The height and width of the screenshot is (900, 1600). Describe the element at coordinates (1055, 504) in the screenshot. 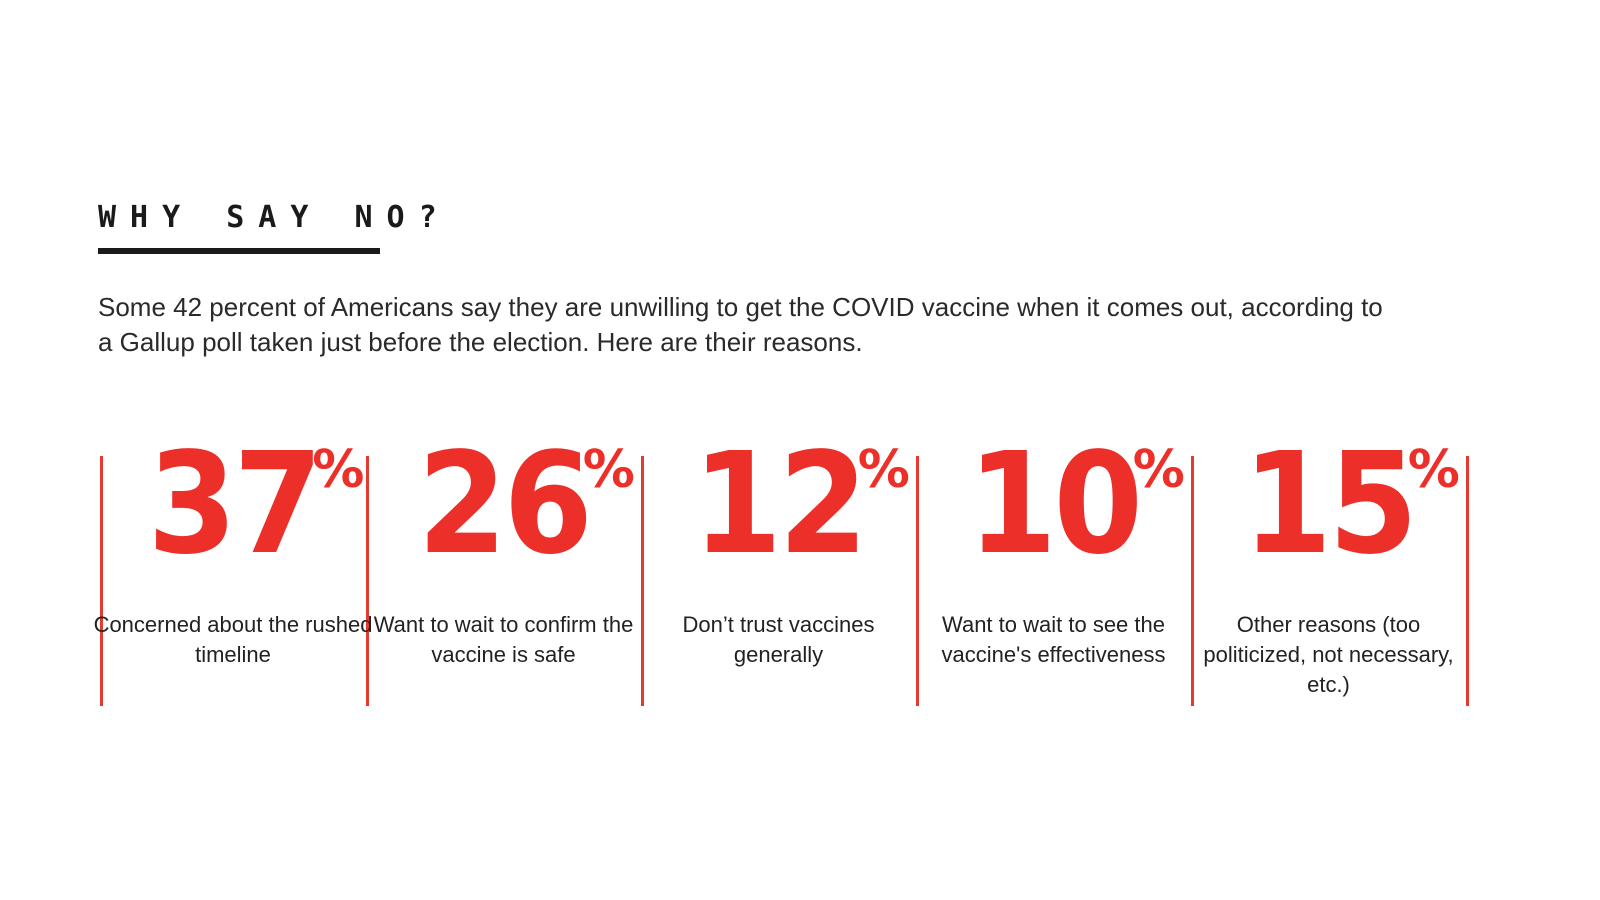

I see `stat-value: 10` at that location.